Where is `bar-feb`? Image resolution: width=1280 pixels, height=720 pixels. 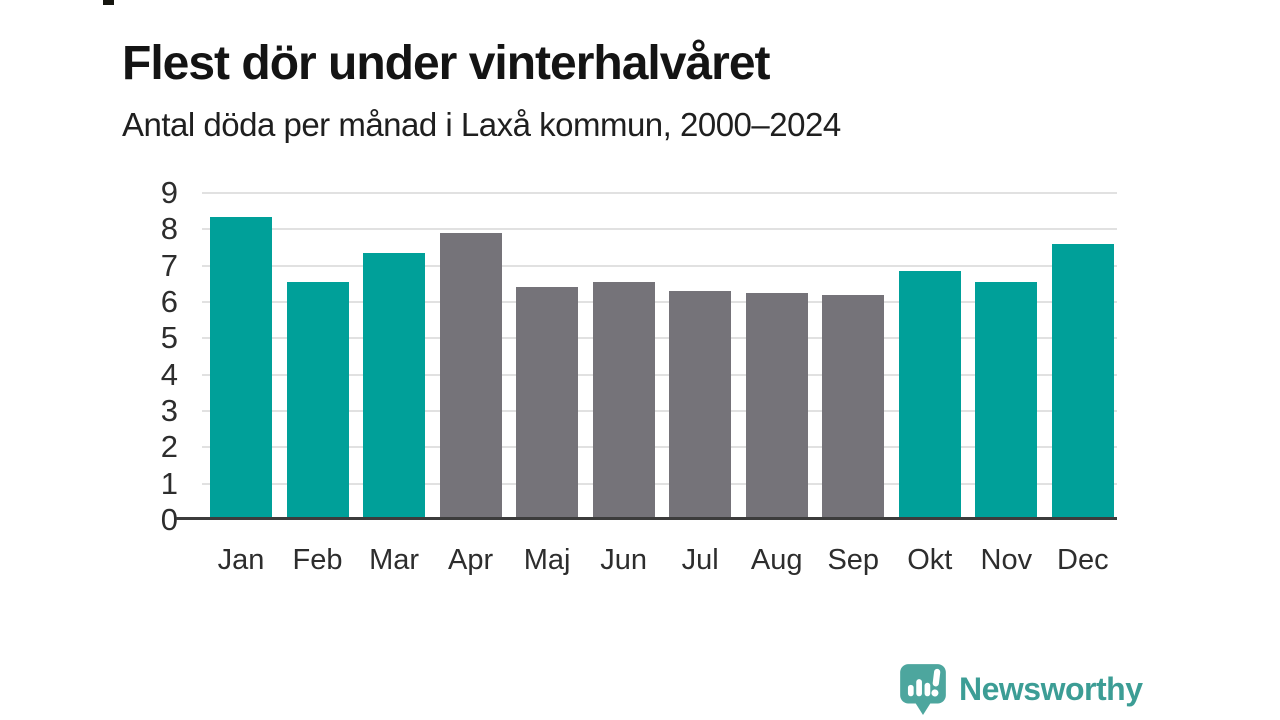
bar-feb is located at coordinates (317, 401).